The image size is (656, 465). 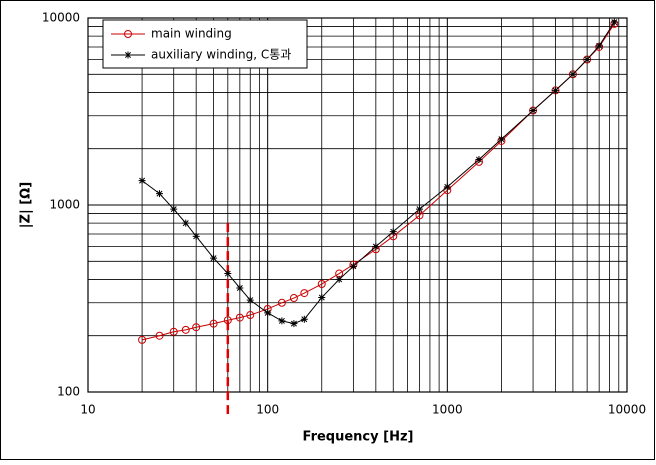 What do you see at coordinates (447, 410) in the screenshot?
I see `x-tick-label: 1000` at bounding box center [447, 410].